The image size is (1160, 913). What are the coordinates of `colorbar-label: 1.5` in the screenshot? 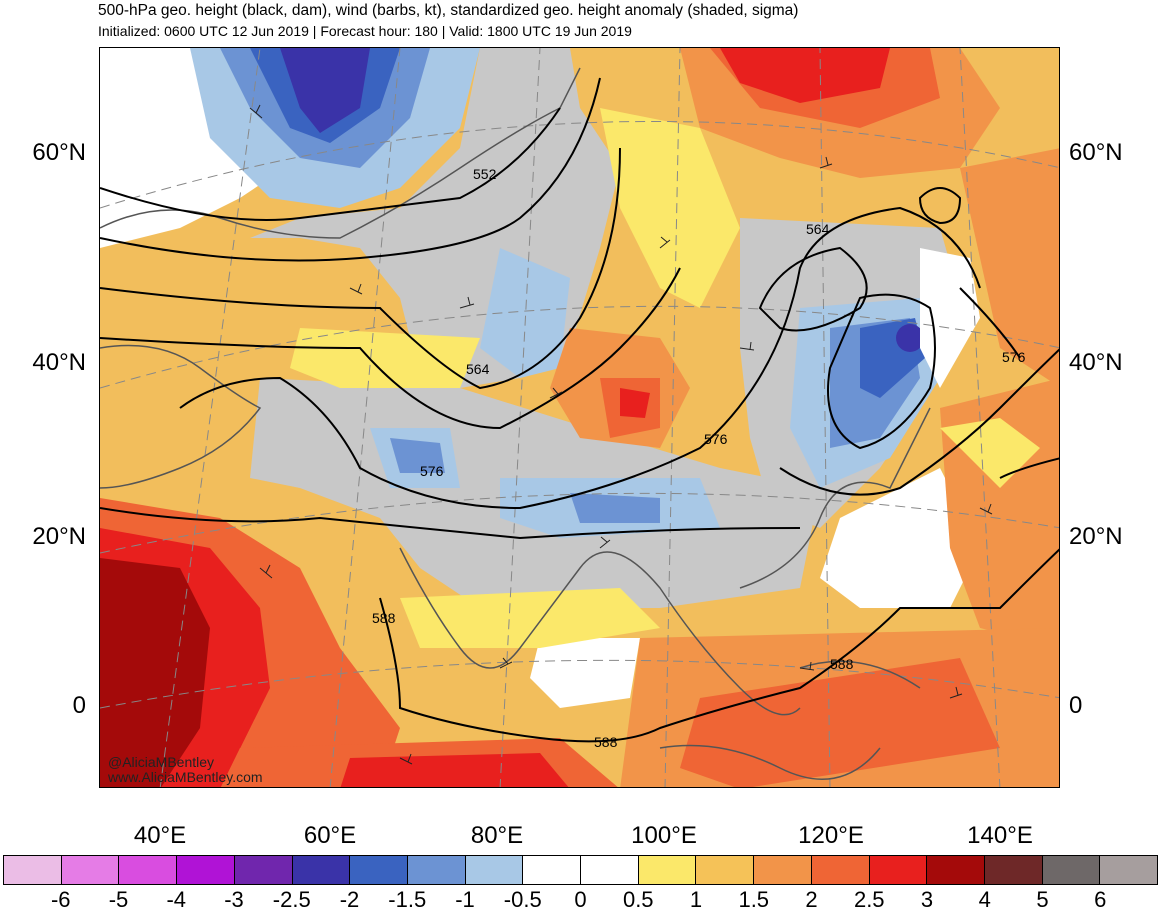 It's located at (754, 899).